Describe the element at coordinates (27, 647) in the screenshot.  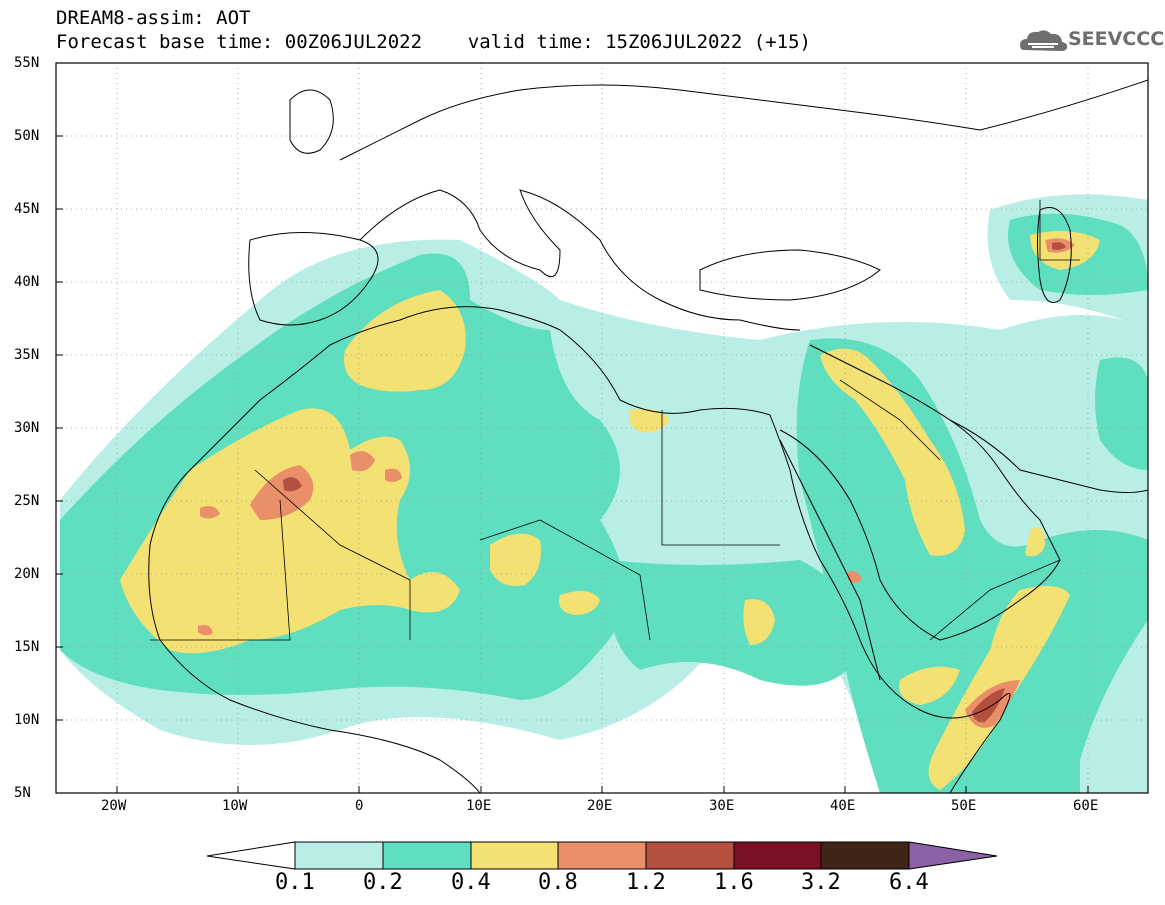
I see `lat-label: 15N` at that location.